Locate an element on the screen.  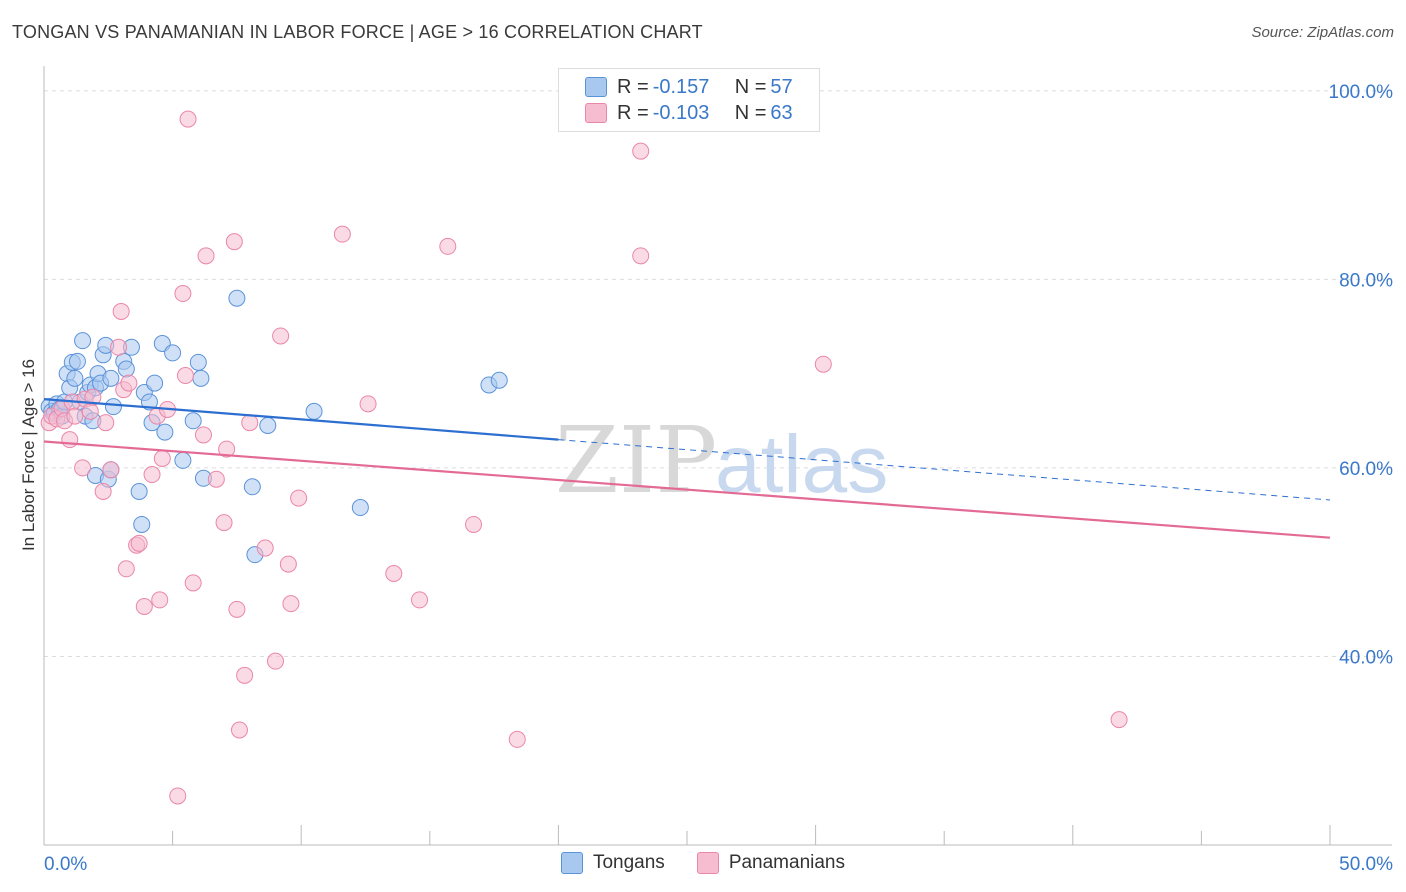
panamanians-swatch is located at coordinates (596, 113).